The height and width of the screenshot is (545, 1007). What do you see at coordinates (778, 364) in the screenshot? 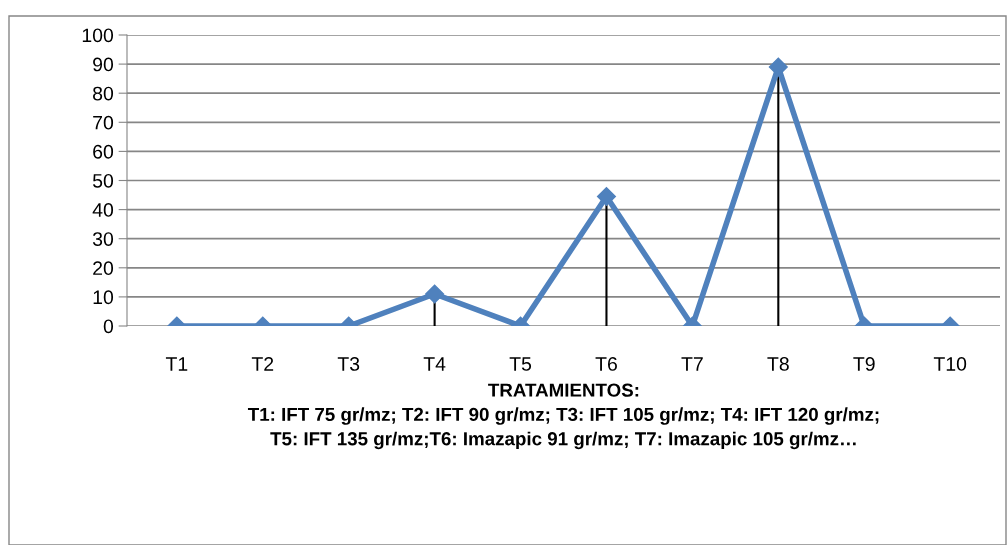
I see `x-tick-label: T8` at bounding box center [778, 364].